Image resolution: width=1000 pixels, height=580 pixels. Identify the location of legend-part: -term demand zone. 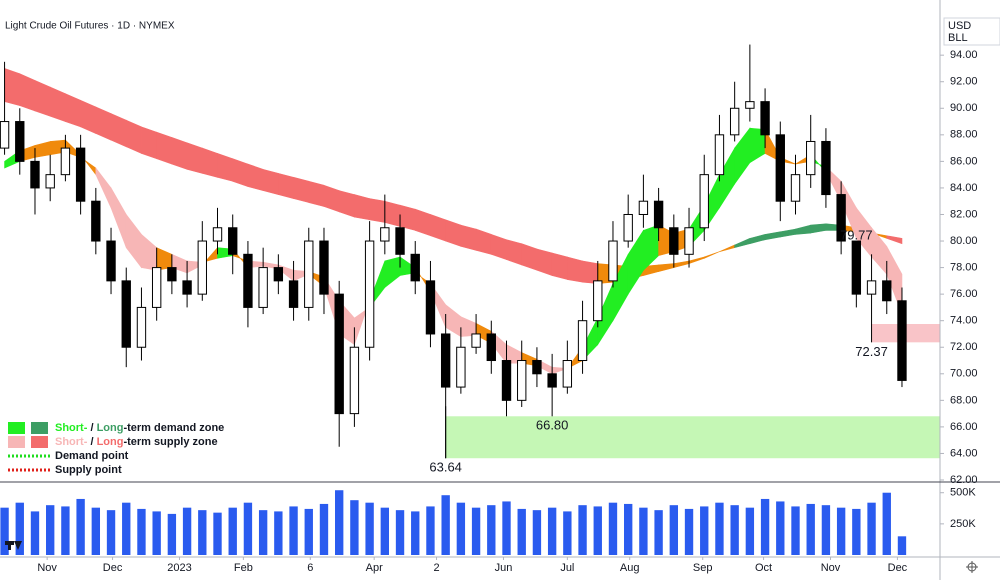
(173, 428).